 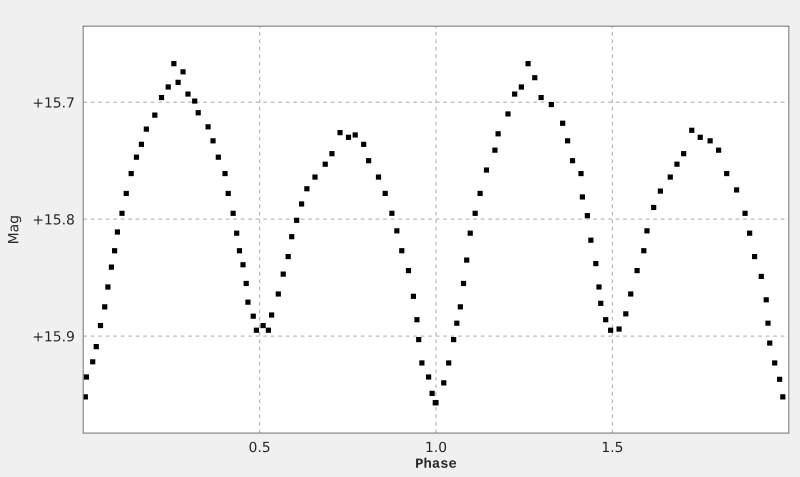 What do you see at coordinates (612, 447) in the screenshot?
I see `x-tick-label: 1.5` at bounding box center [612, 447].